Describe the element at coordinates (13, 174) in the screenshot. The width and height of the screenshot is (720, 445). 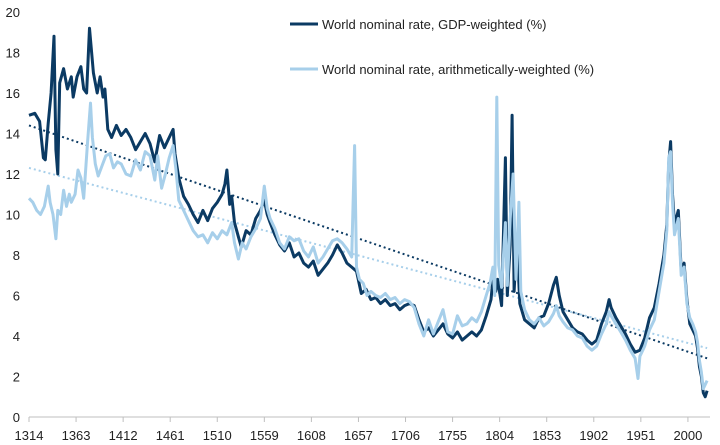
I see `y-tick-label: 12` at that location.